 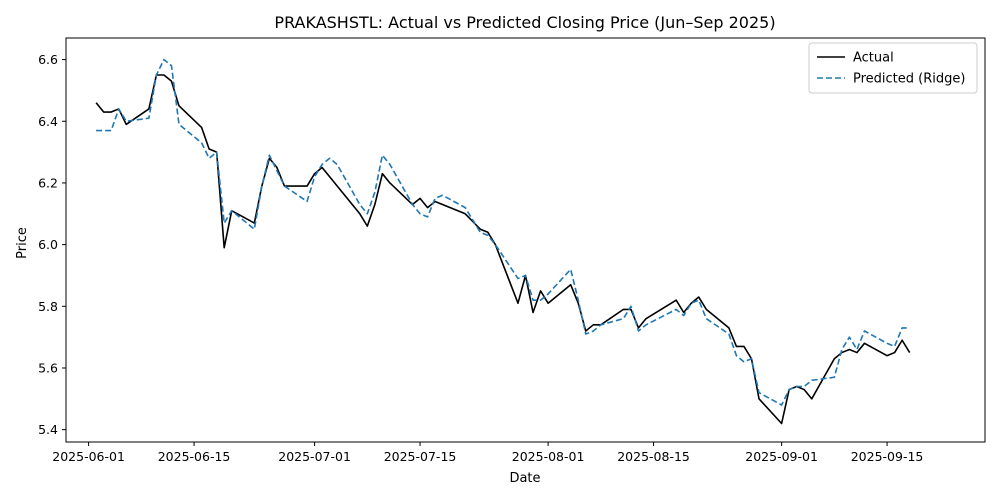 I want to click on legend-label: Actual, so click(x=873, y=58).